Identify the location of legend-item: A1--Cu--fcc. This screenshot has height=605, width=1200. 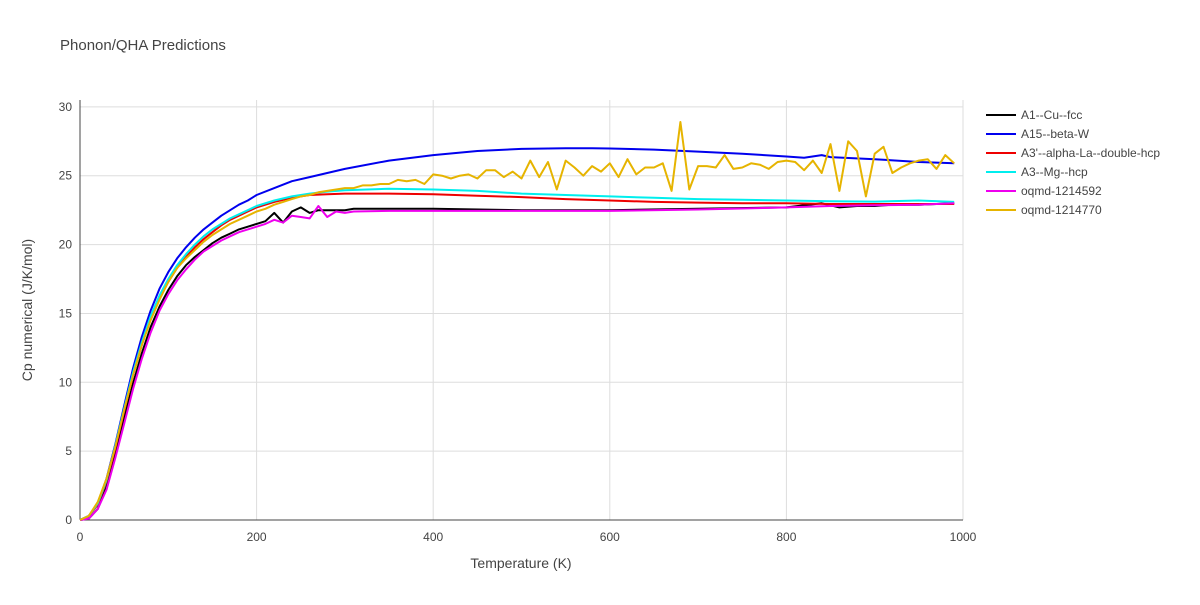
(1034, 115).